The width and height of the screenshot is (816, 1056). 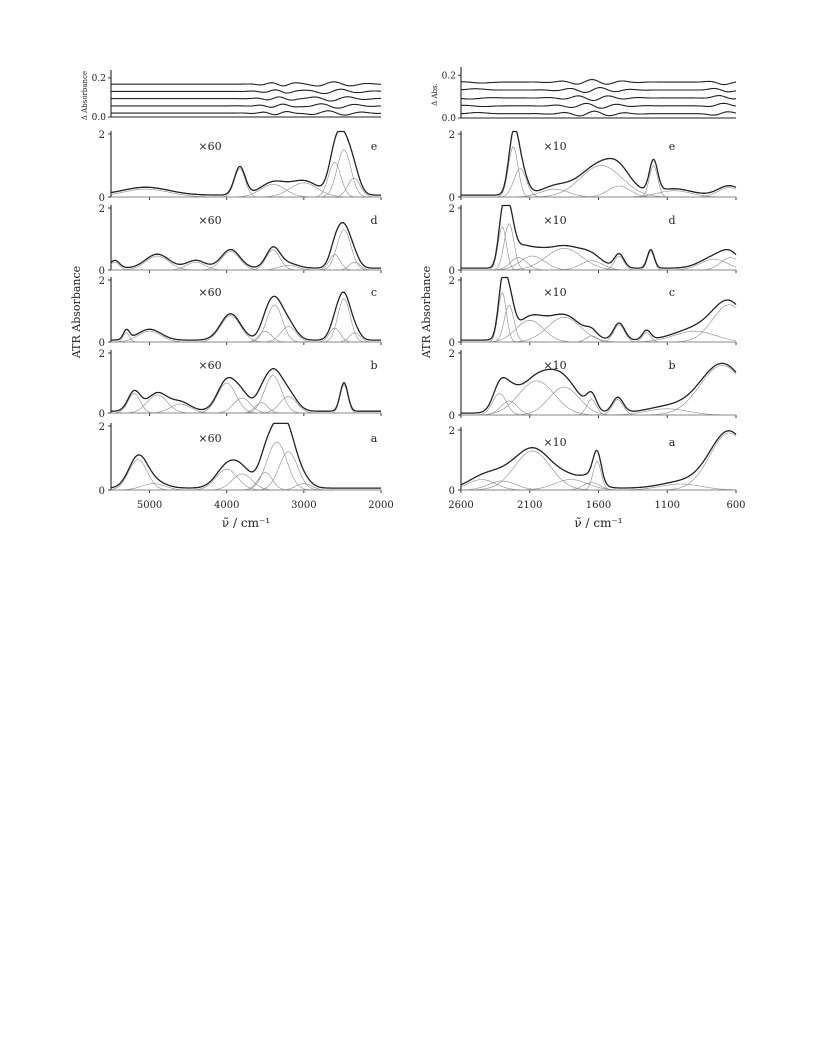 What do you see at coordinates (460, 505) in the screenshot?
I see `x-tick-label: 2600` at bounding box center [460, 505].